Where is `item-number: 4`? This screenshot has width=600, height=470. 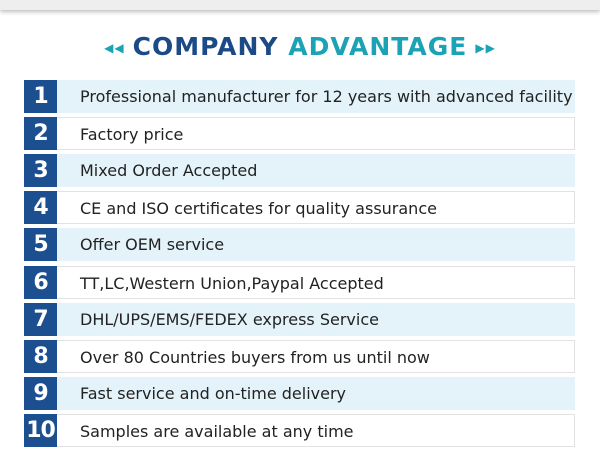
item-number: 4 is located at coordinates (40, 208).